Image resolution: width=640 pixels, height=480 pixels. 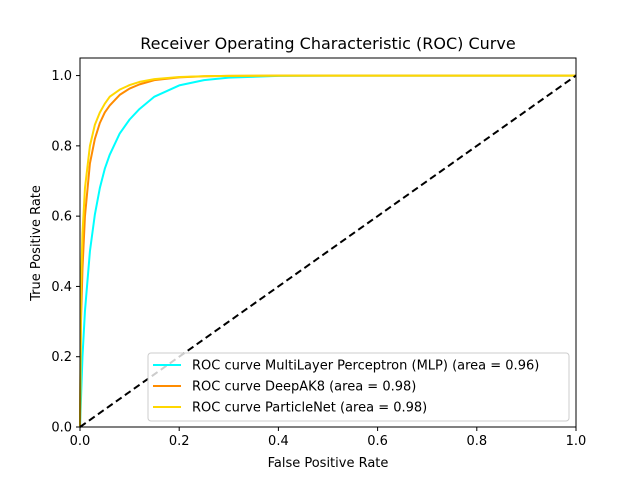 I want to click on x-axis-label: False Positive Rate, so click(x=328, y=463).